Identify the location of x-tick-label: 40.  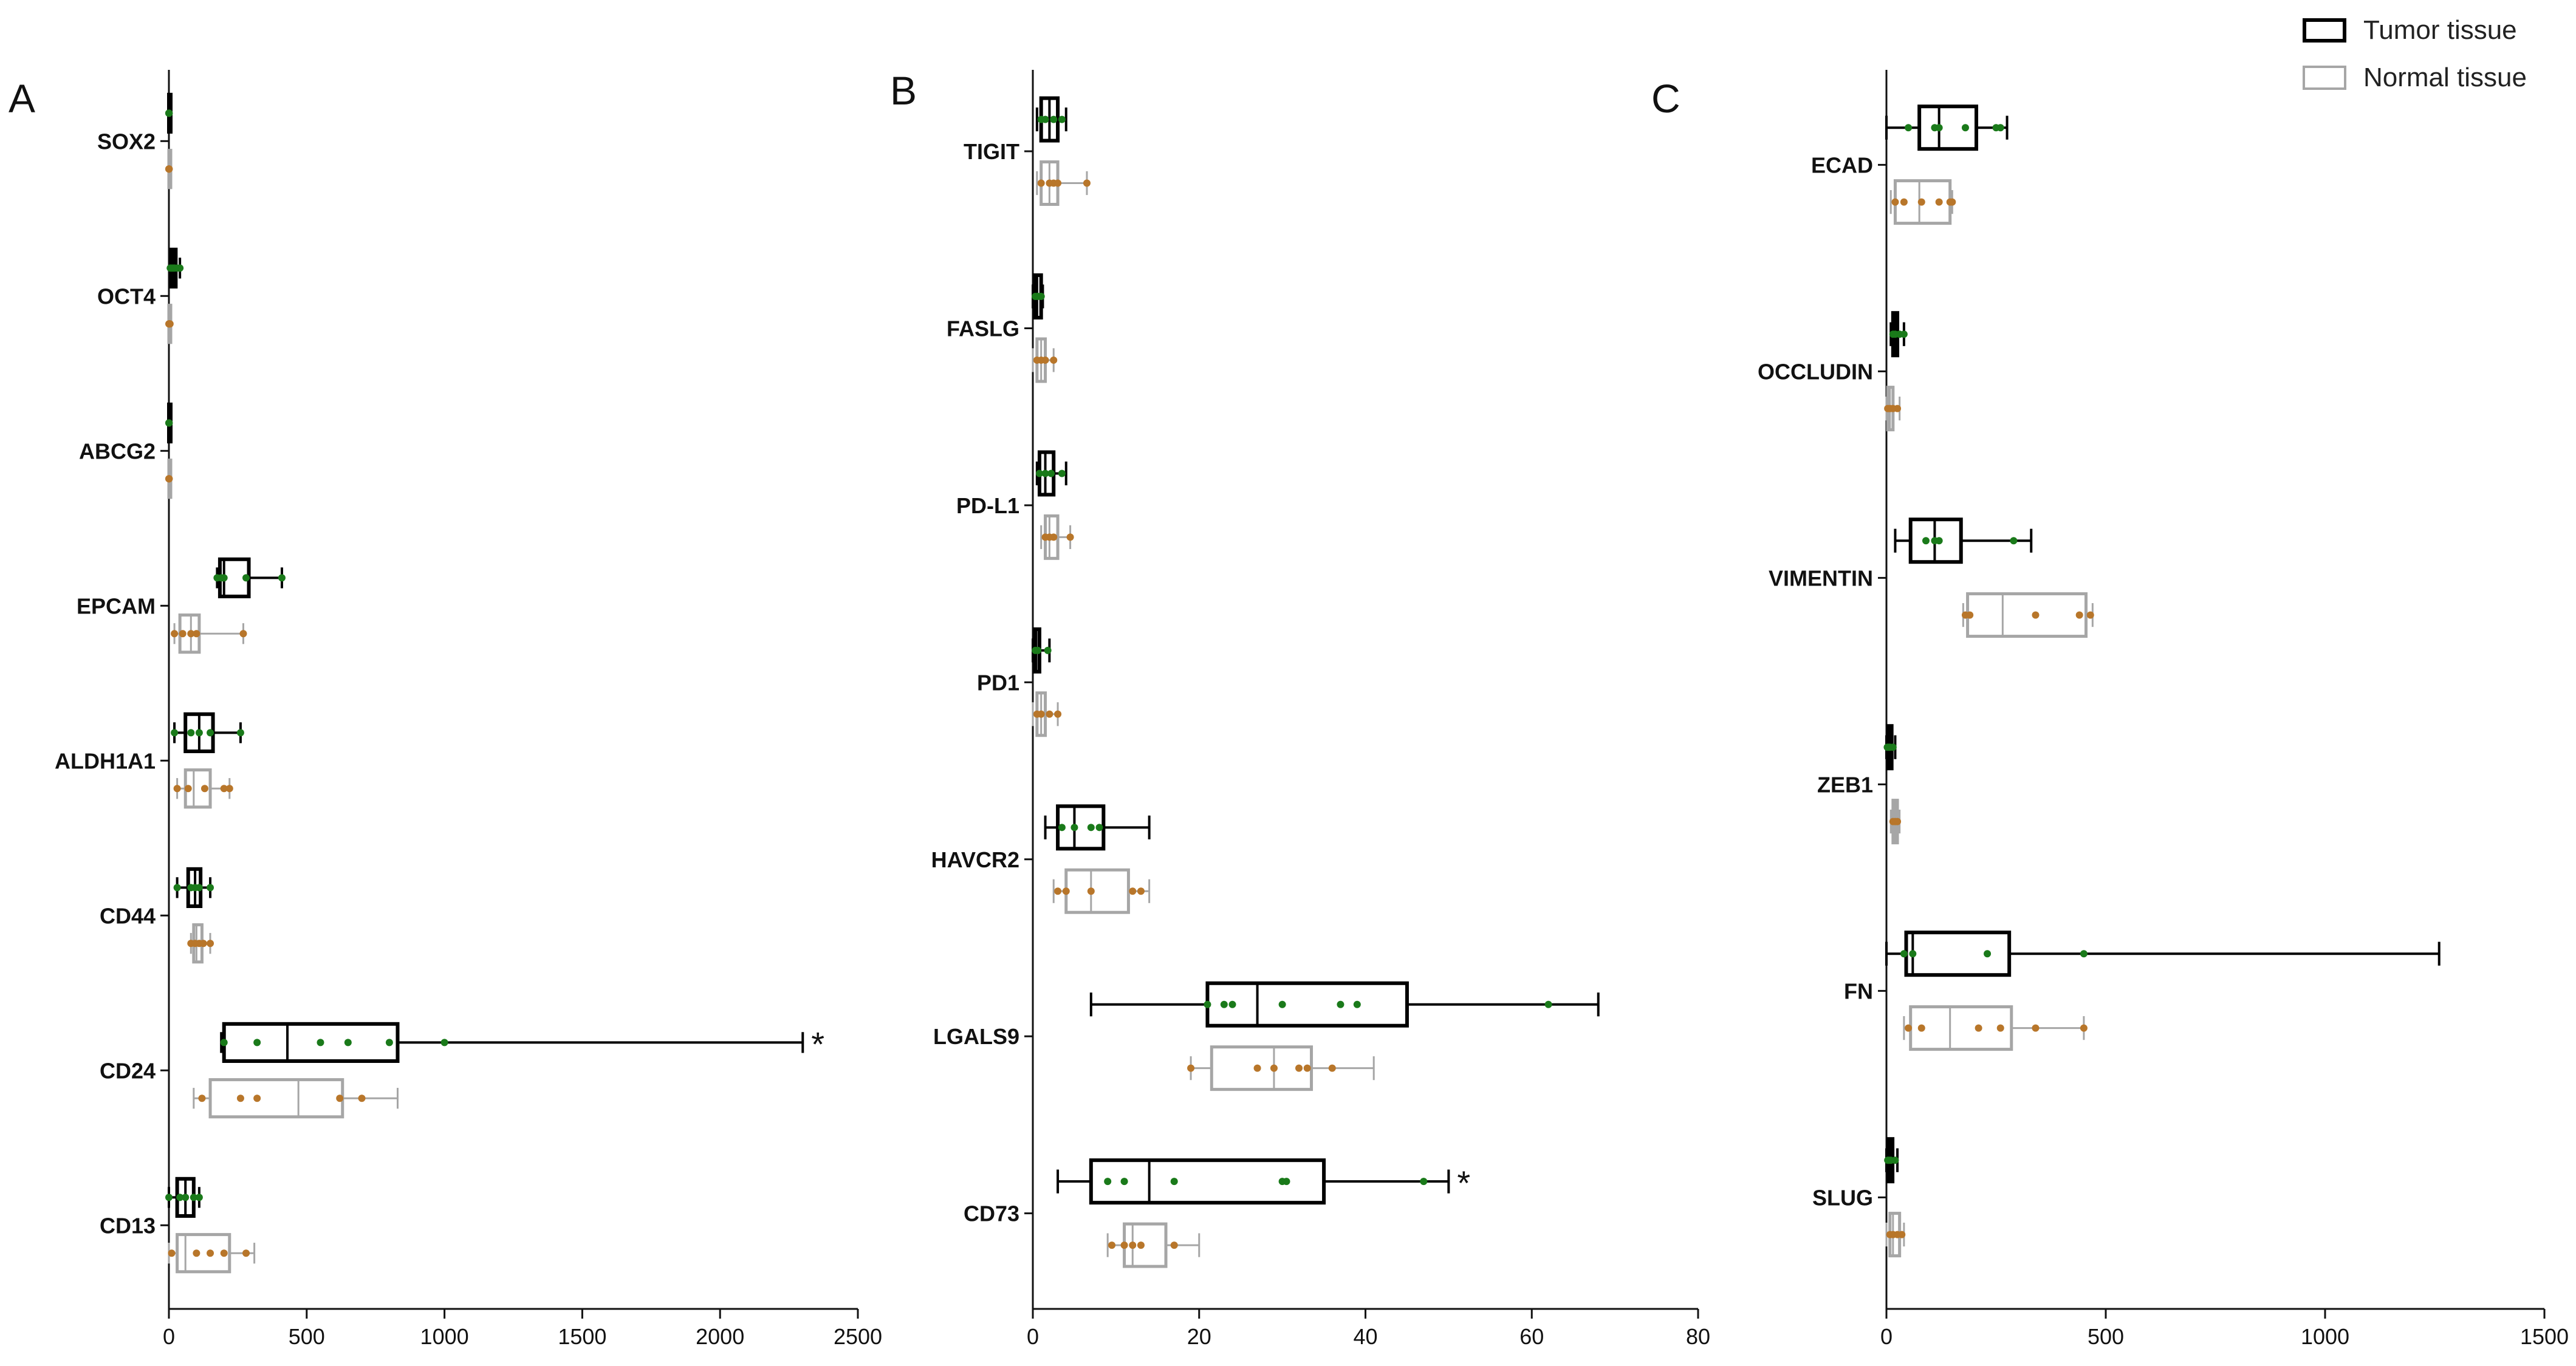
(1365, 1336).